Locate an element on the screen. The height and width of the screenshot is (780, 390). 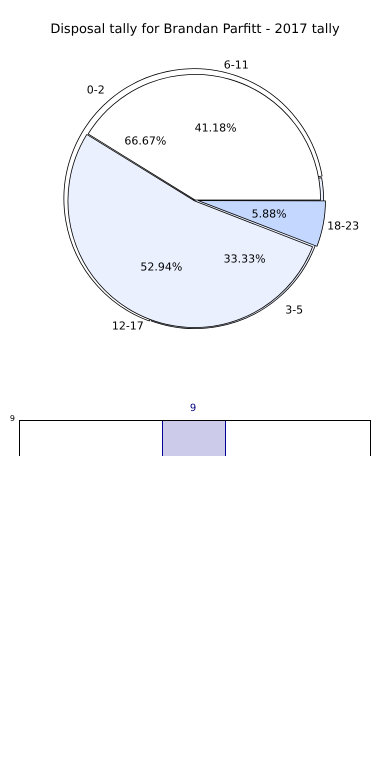
data-label: 33.33% is located at coordinates (245, 259).